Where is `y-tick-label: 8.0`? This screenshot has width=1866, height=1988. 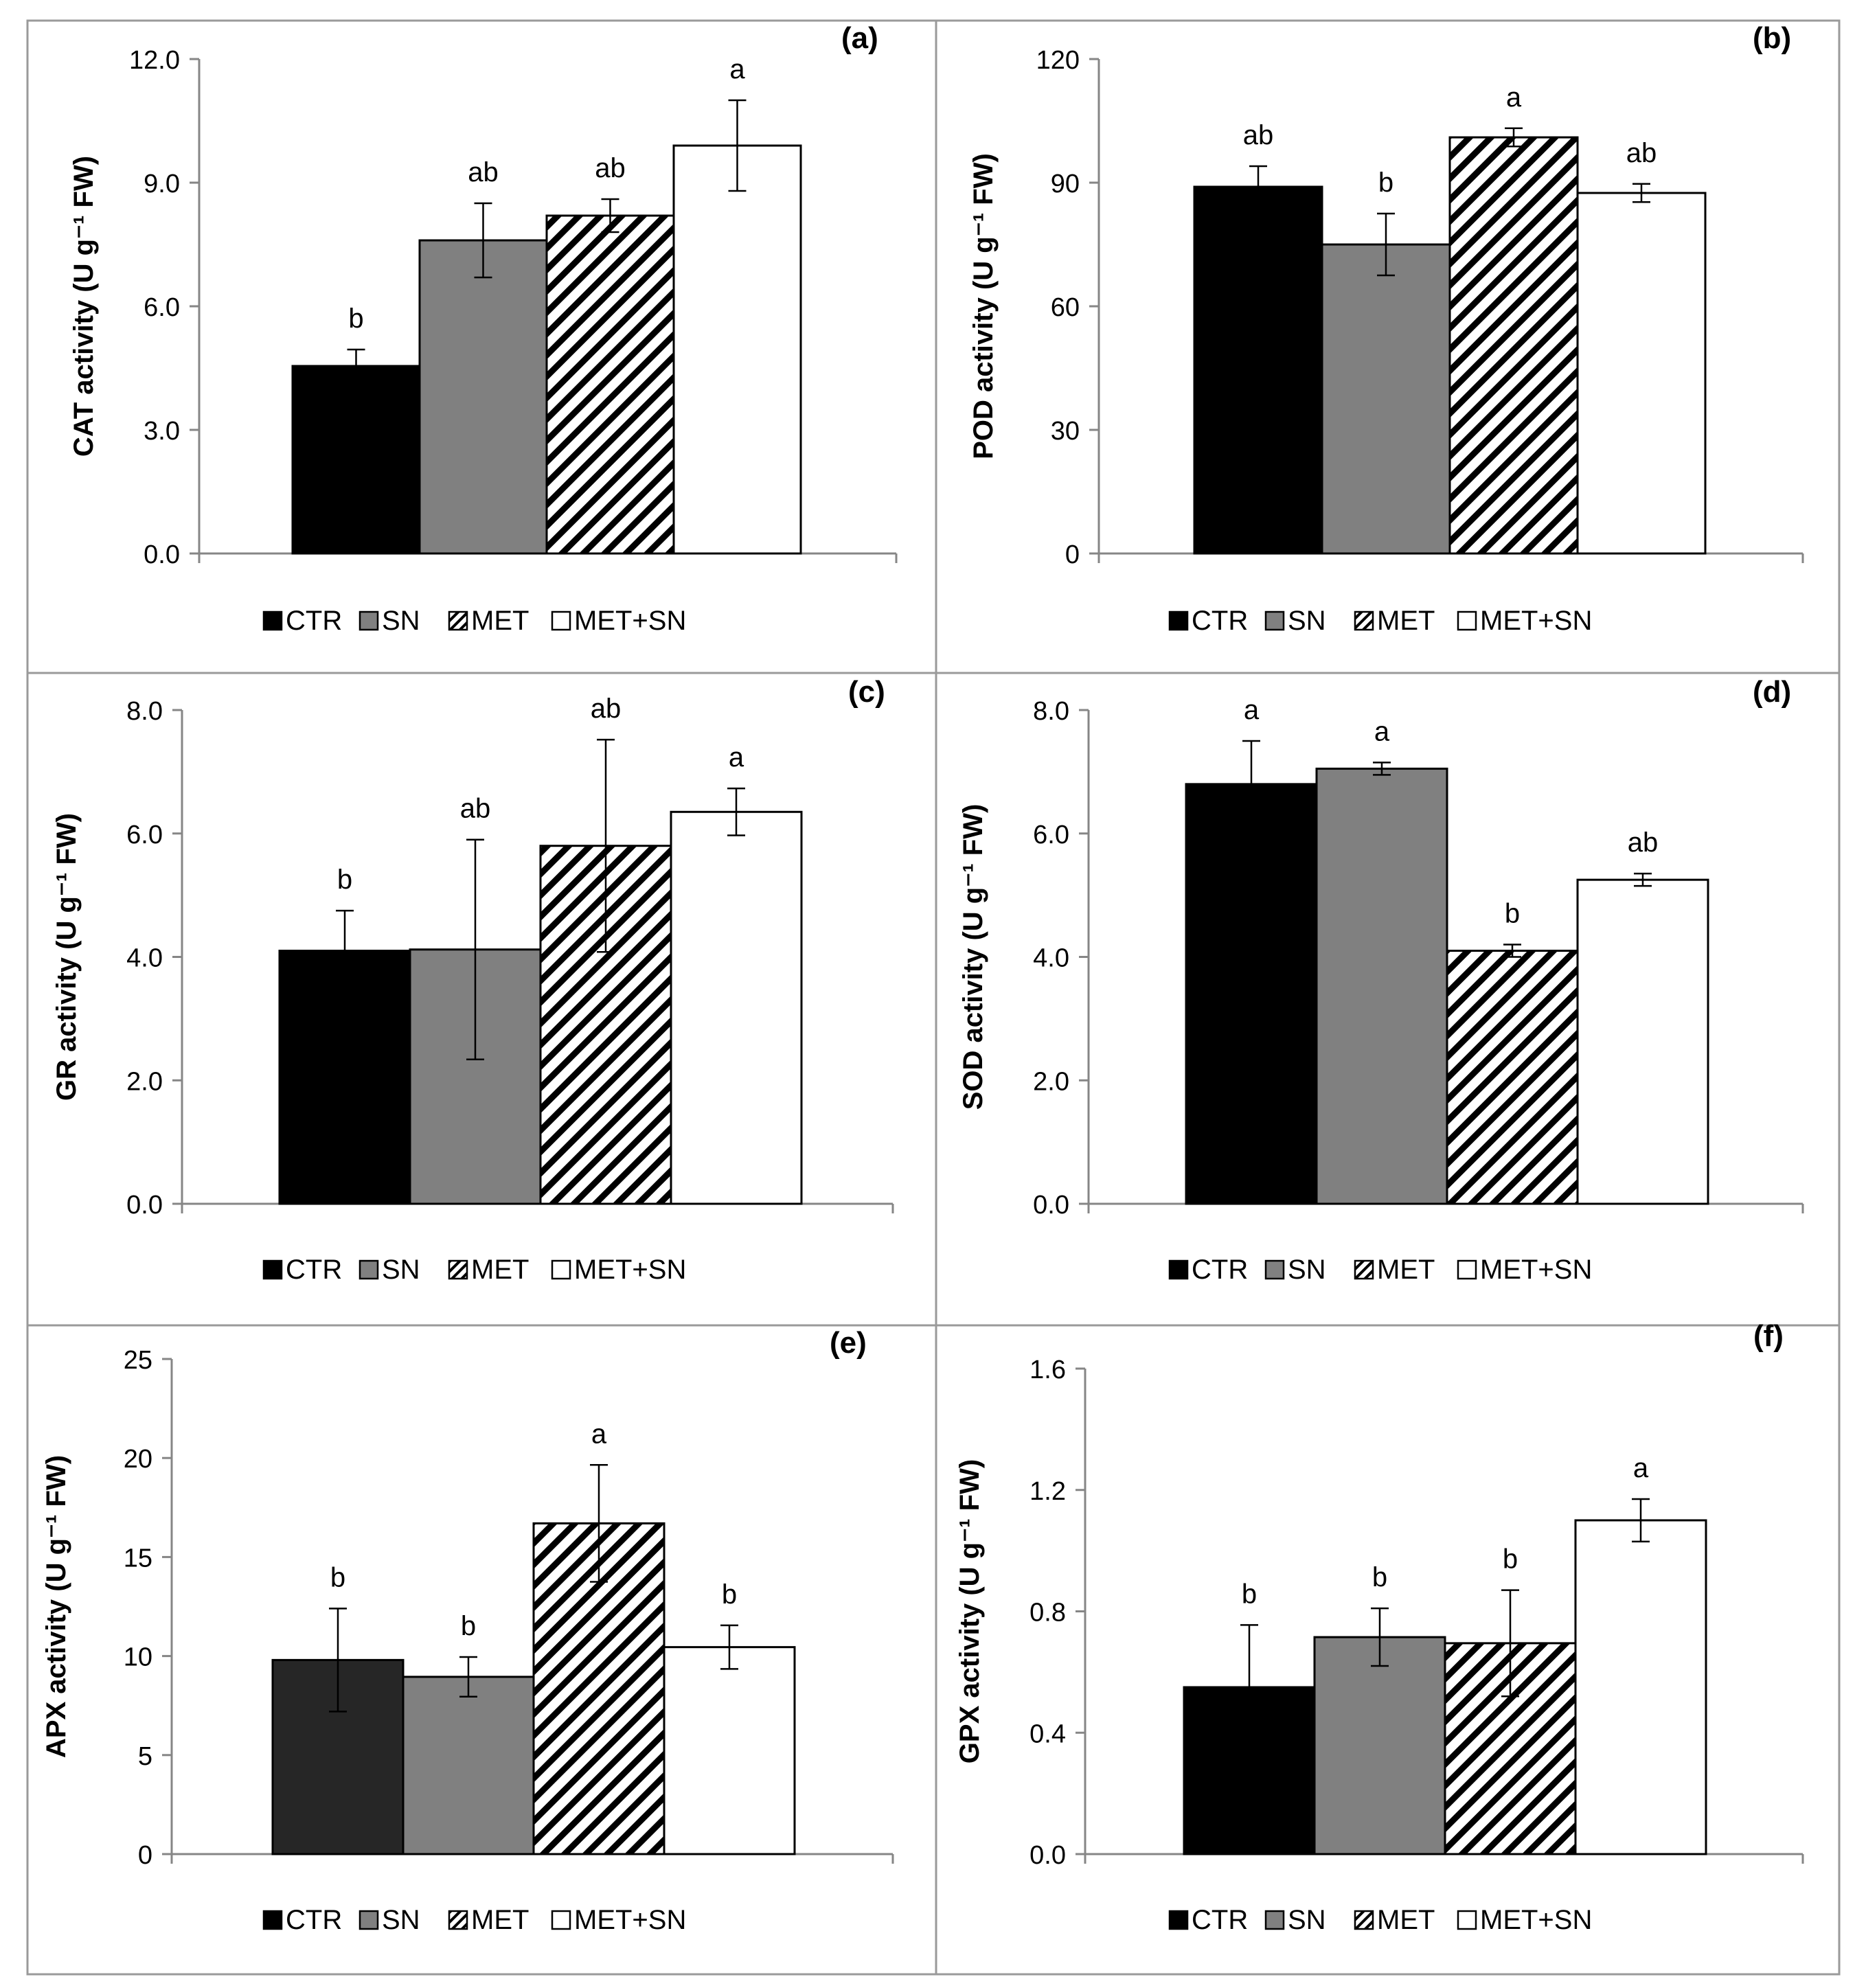
y-tick-label: 8.0 is located at coordinates (1051, 712).